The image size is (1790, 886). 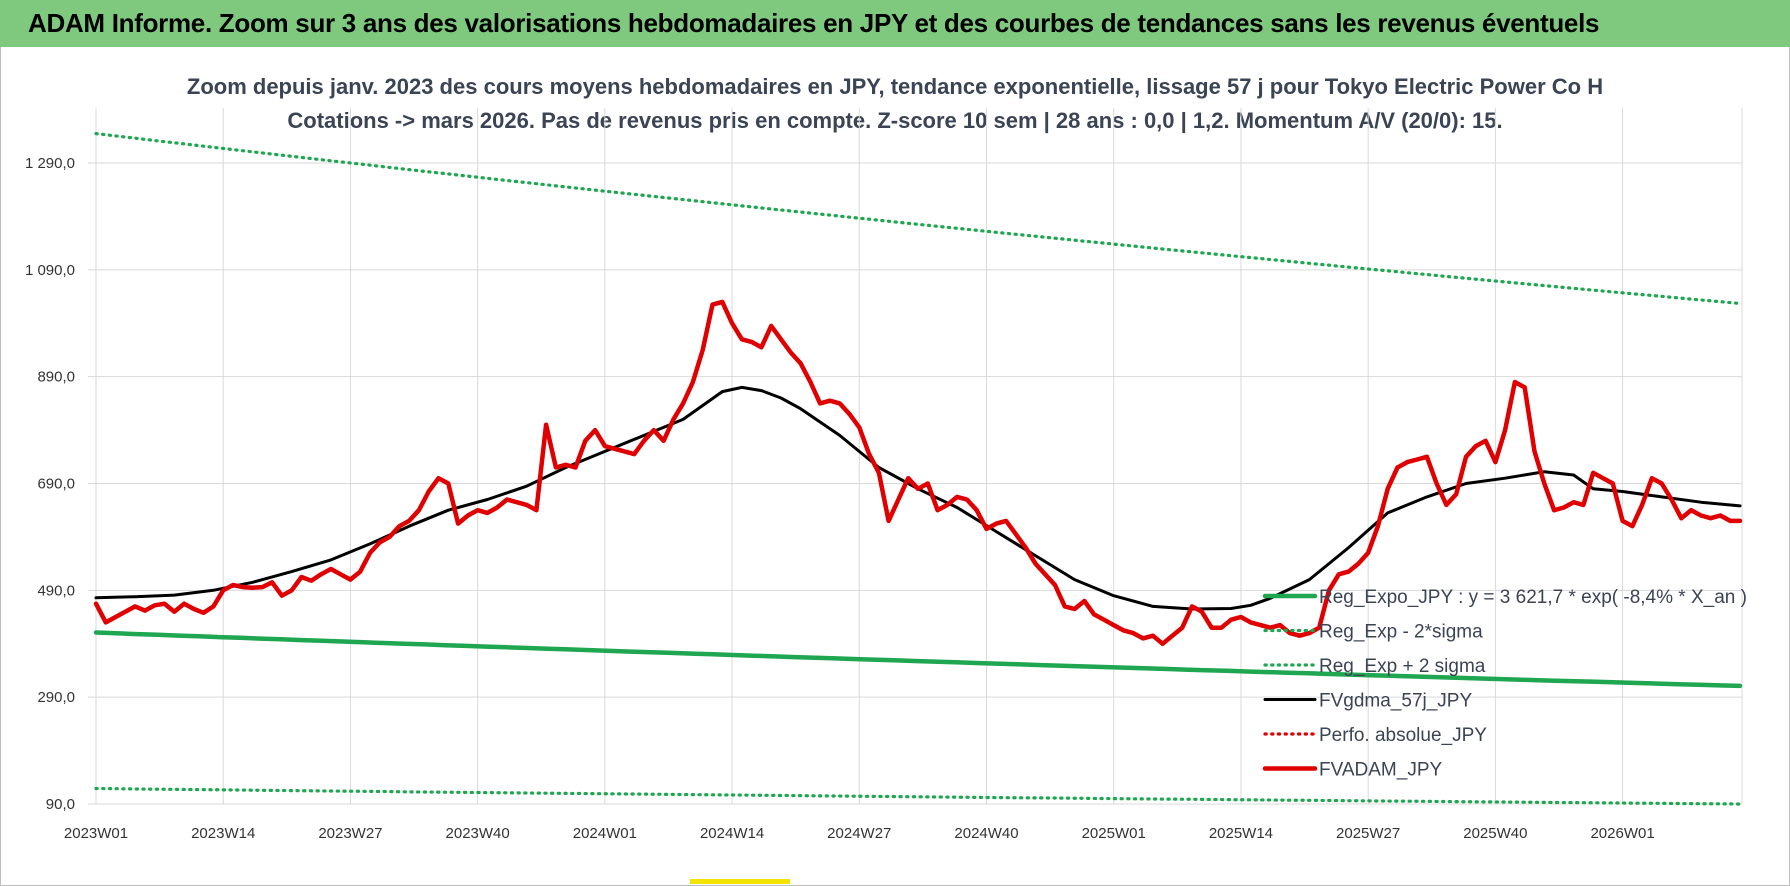 I want to click on legend-label: FVADAM_JPY, so click(x=1381, y=770).